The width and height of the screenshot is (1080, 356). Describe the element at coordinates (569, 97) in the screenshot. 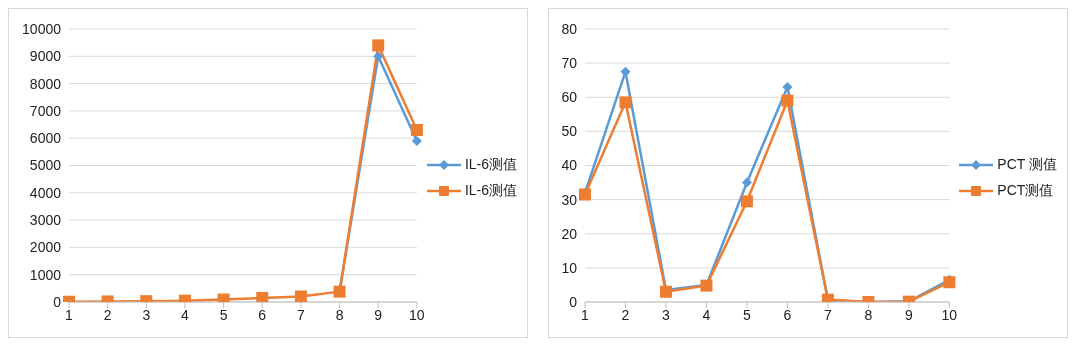

I see `y-tick-label: 60` at that location.